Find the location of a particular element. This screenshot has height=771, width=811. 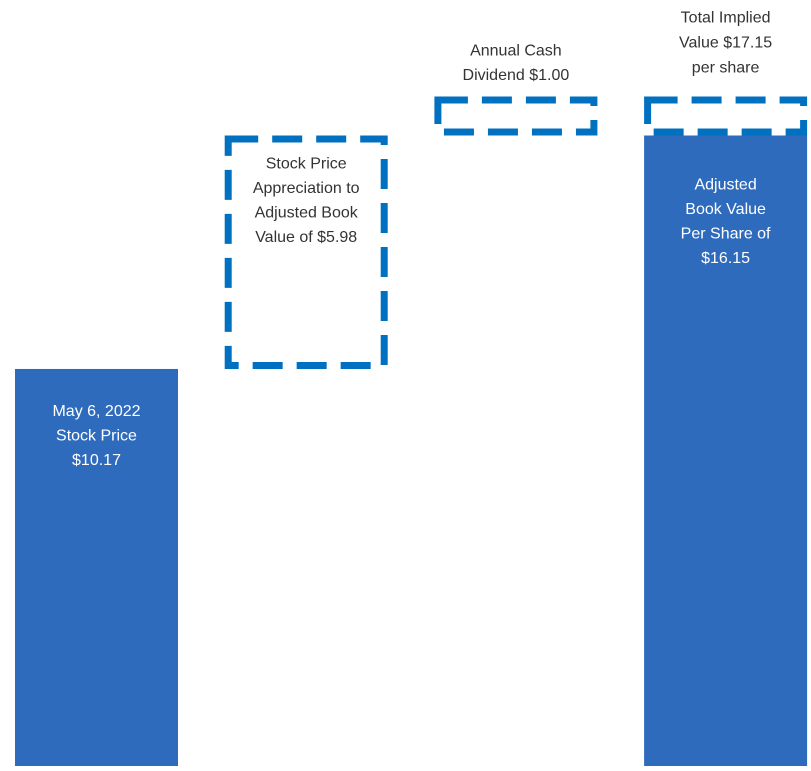

total-label: per share is located at coordinates (726, 68).